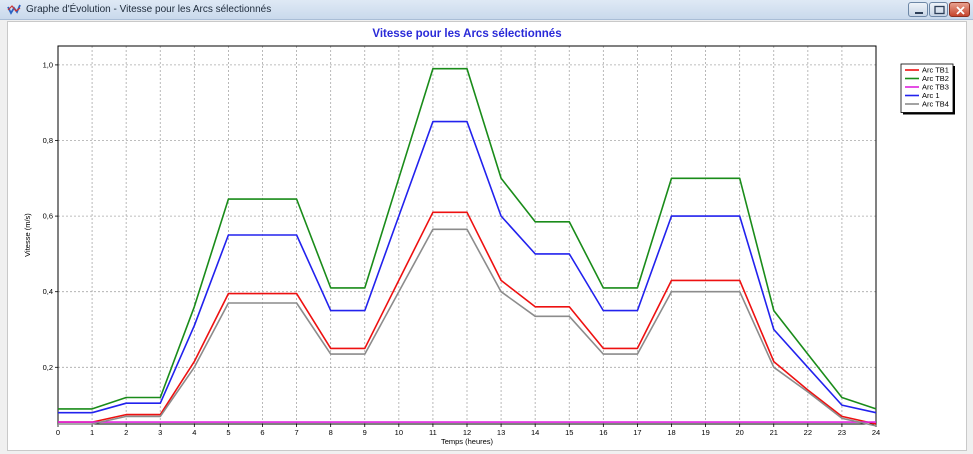 This screenshot has height=454, width=973. I want to click on x-tick-label: 9, so click(365, 432).